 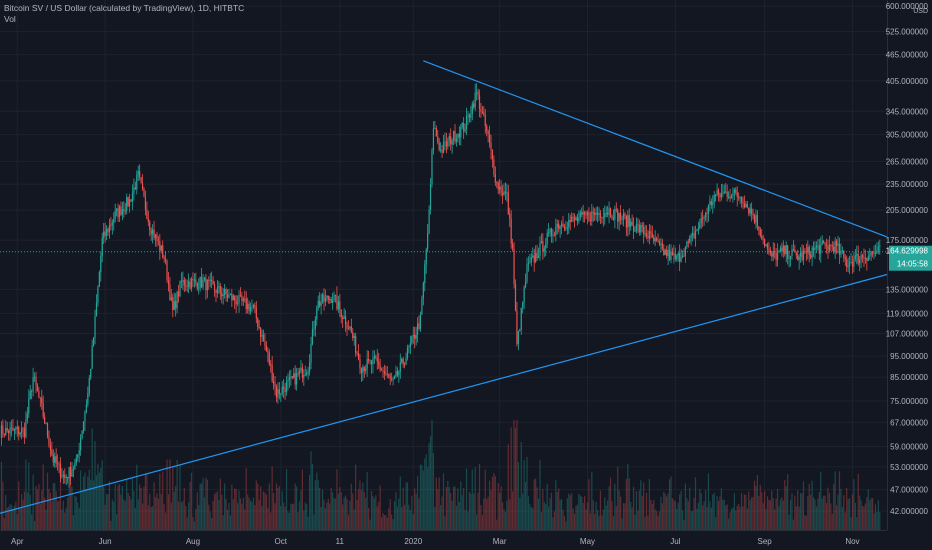 What do you see at coordinates (907, 210) in the screenshot?
I see `price-tick-label: 205.000000` at bounding box center [907, 210].